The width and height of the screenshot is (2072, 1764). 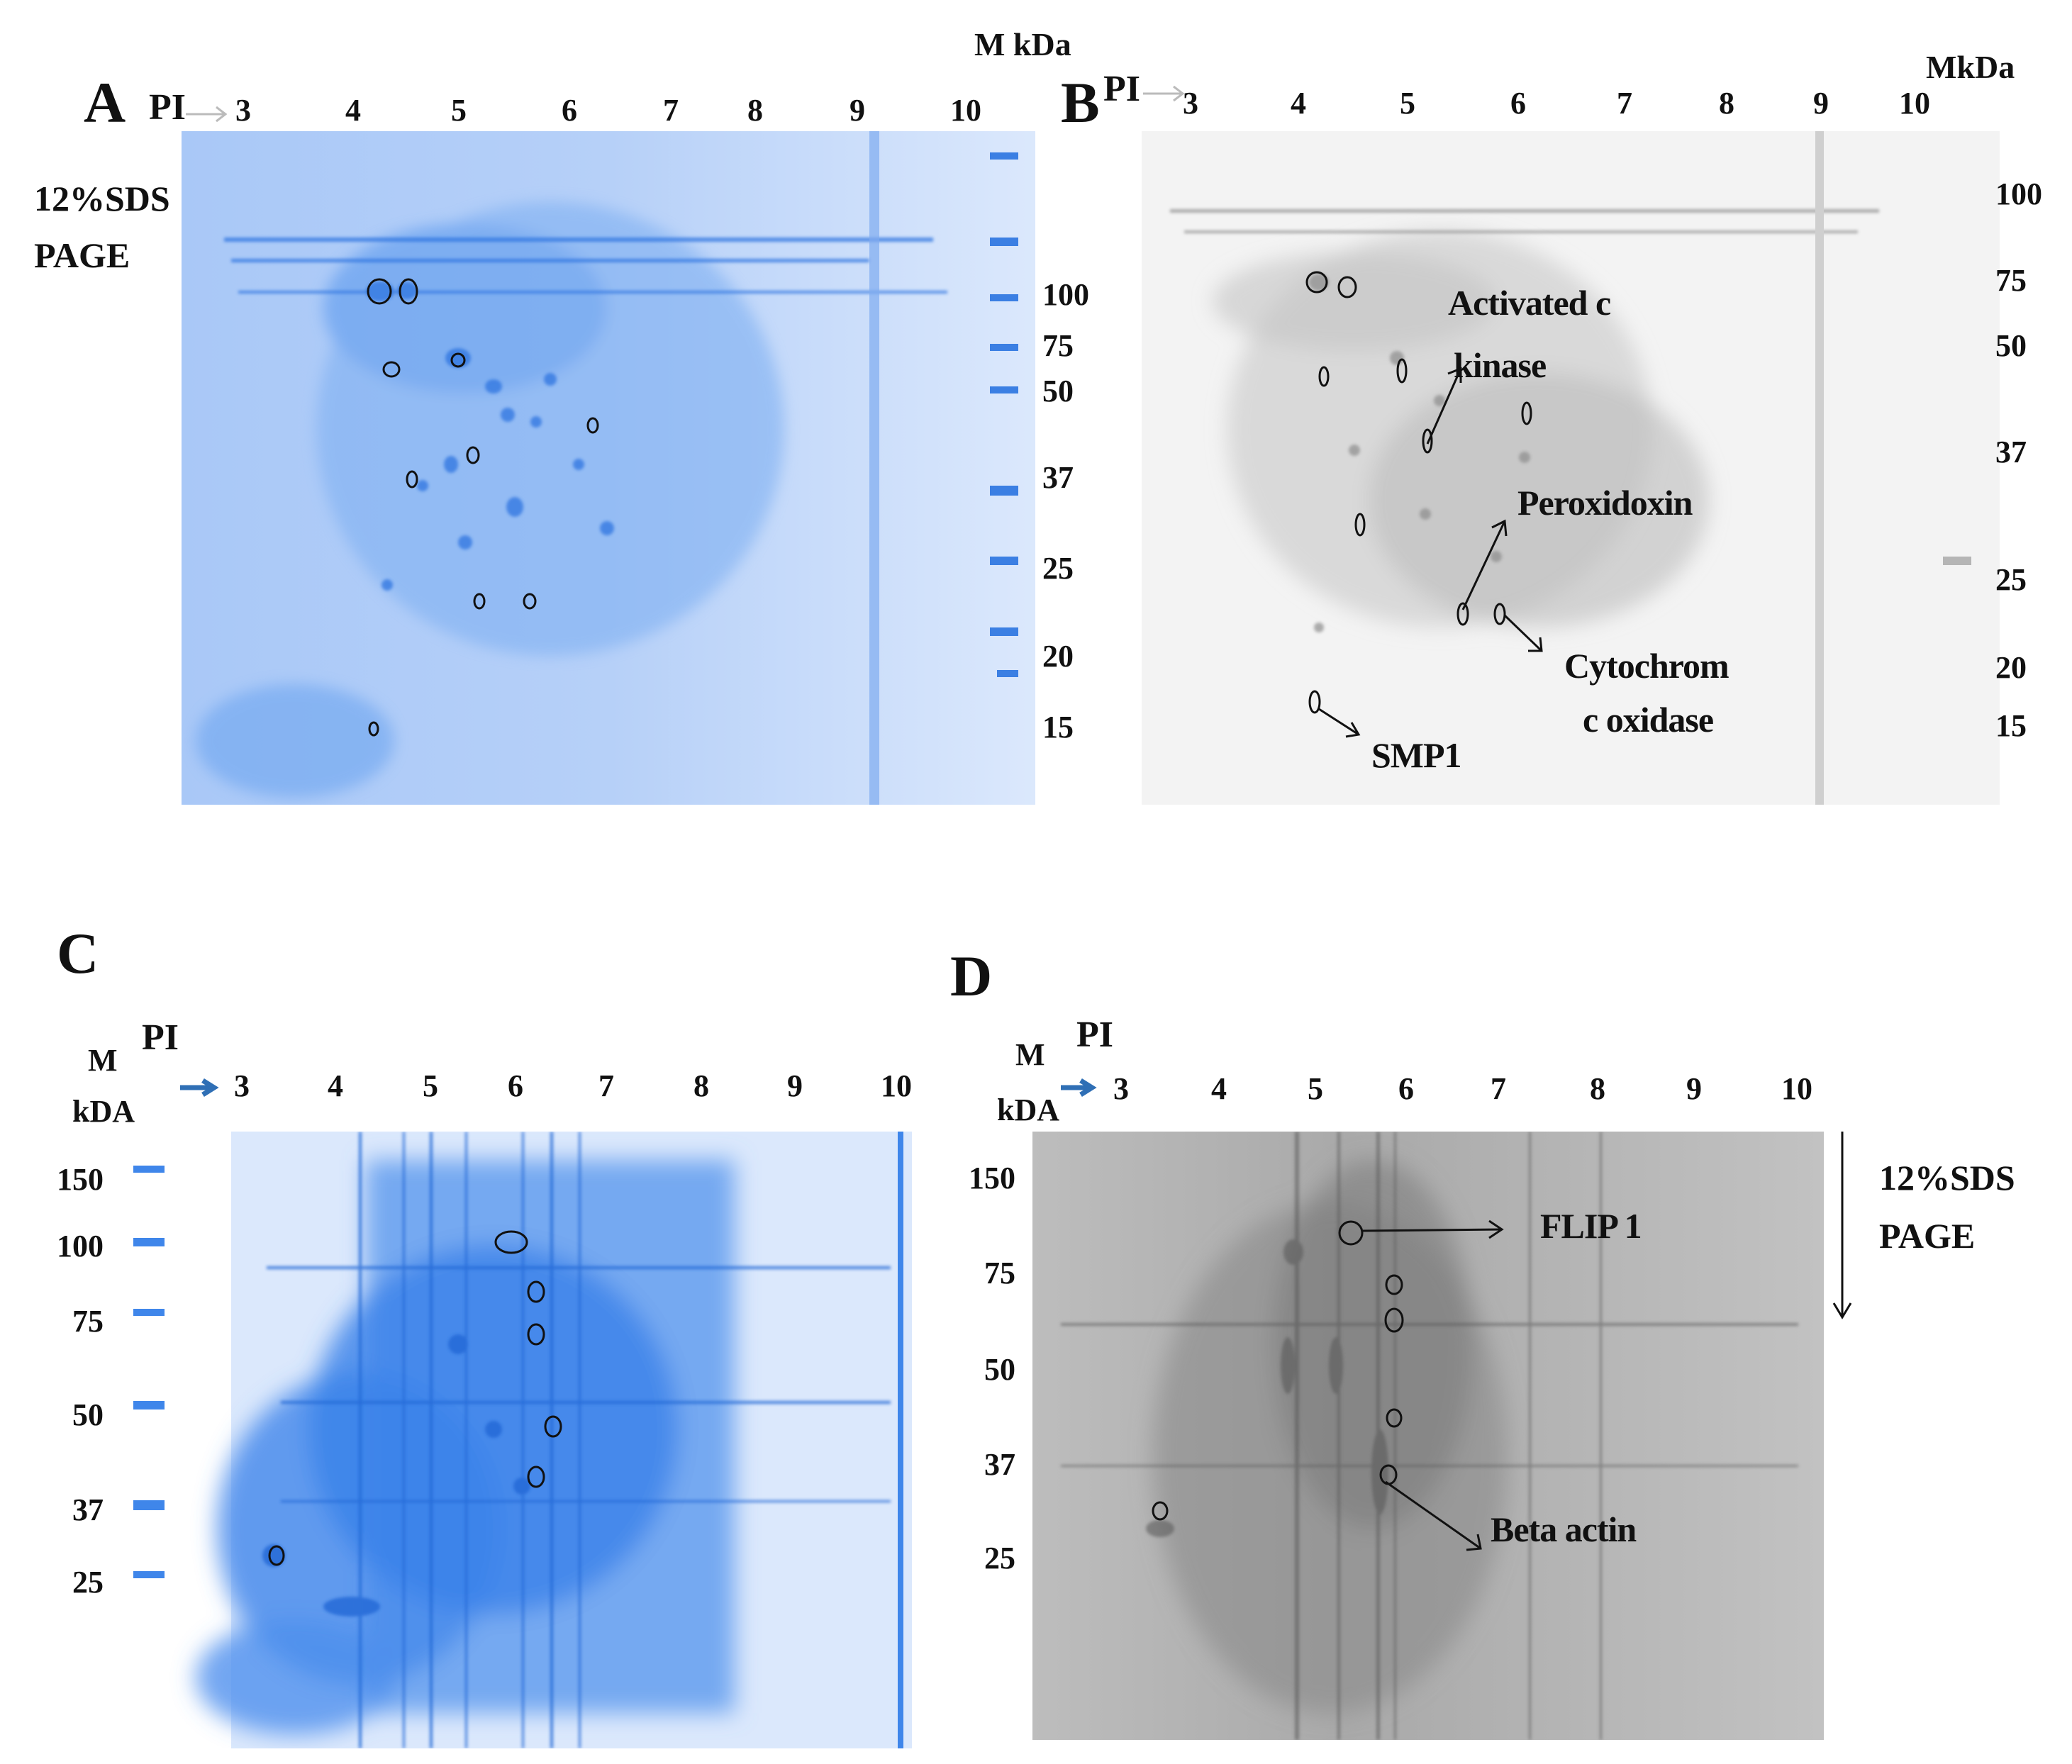 I want to click on panel-d-pi-label: PI, so click(x=1094, y=1035).